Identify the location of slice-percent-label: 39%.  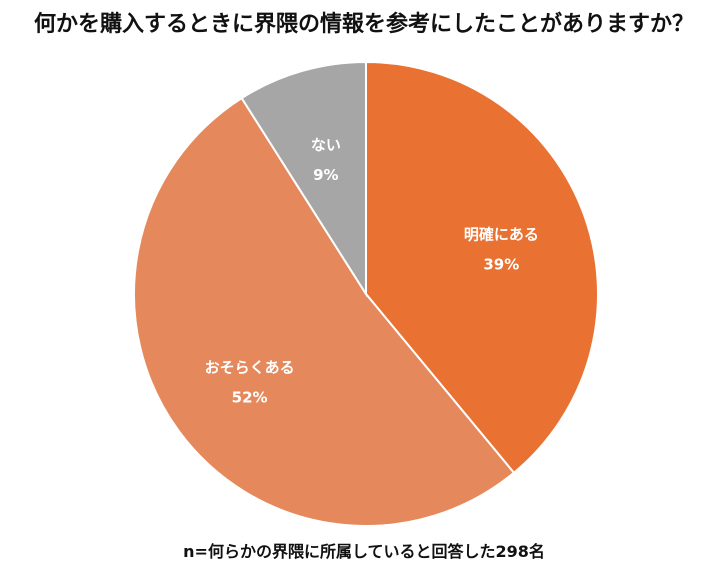
(501, 264).